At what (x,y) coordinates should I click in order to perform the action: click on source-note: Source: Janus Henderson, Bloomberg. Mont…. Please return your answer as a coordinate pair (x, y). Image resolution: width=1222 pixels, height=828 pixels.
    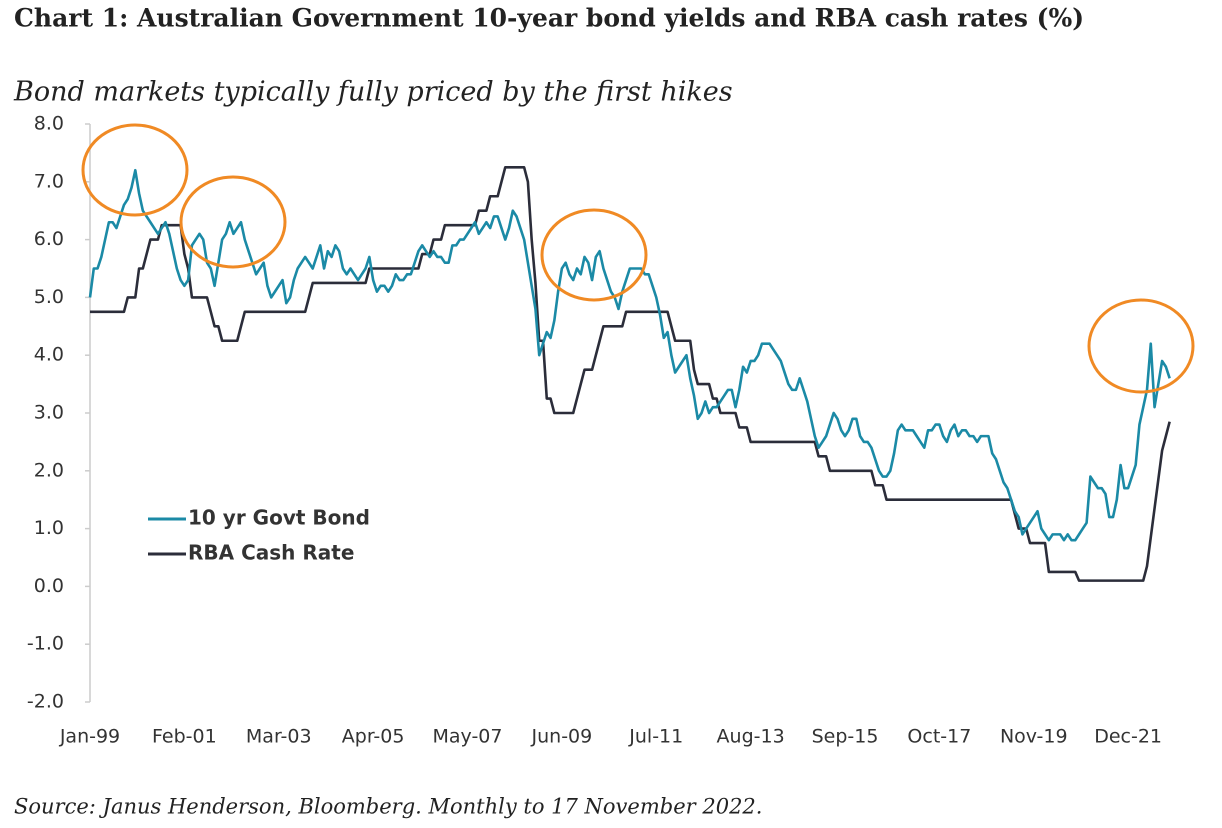
    Looking at the image, I should click on (388, 807).